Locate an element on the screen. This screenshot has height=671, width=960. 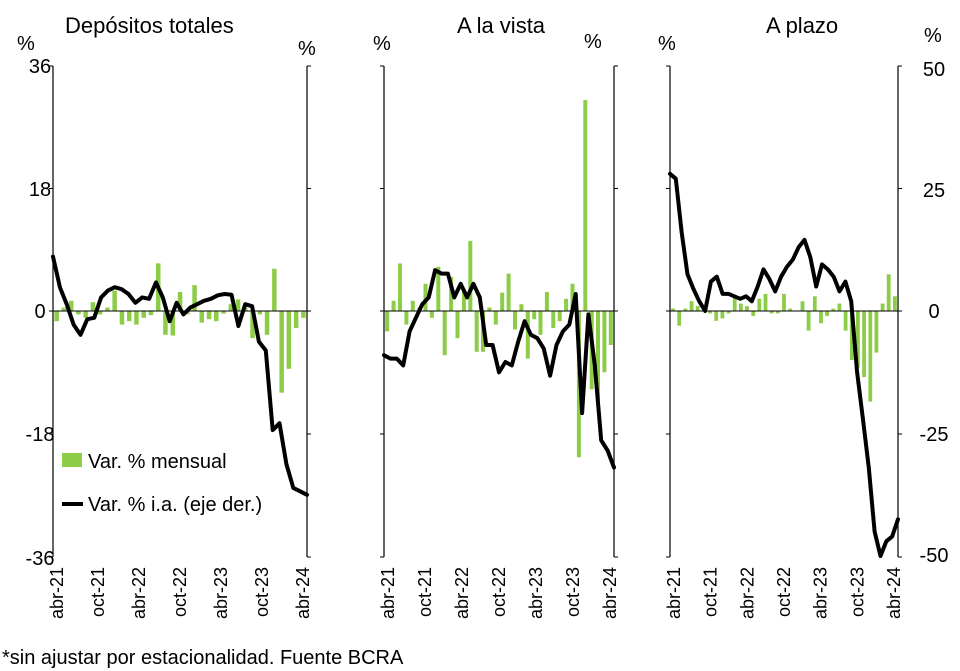
x-tick-label: abr-21 is located at coordinates (388, 593).